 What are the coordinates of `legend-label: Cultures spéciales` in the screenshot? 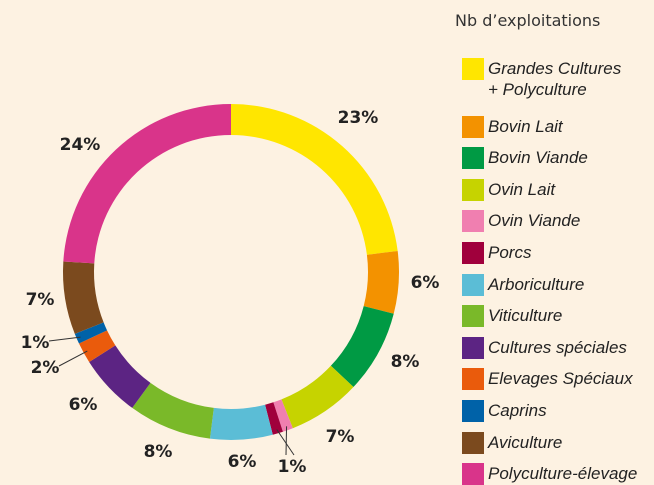 It's located at (557, 347).